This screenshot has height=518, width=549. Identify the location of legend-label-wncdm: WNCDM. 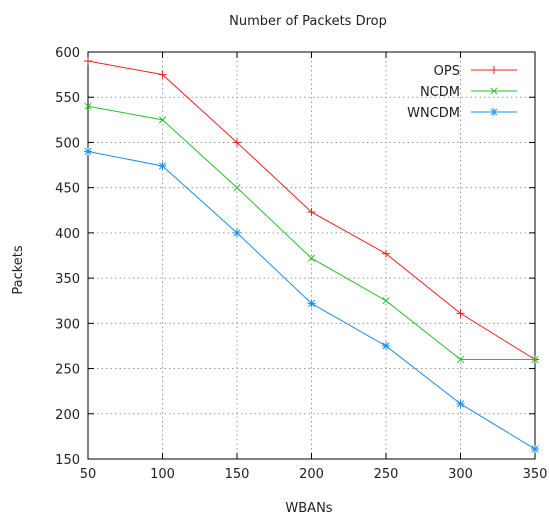
(433, 113).